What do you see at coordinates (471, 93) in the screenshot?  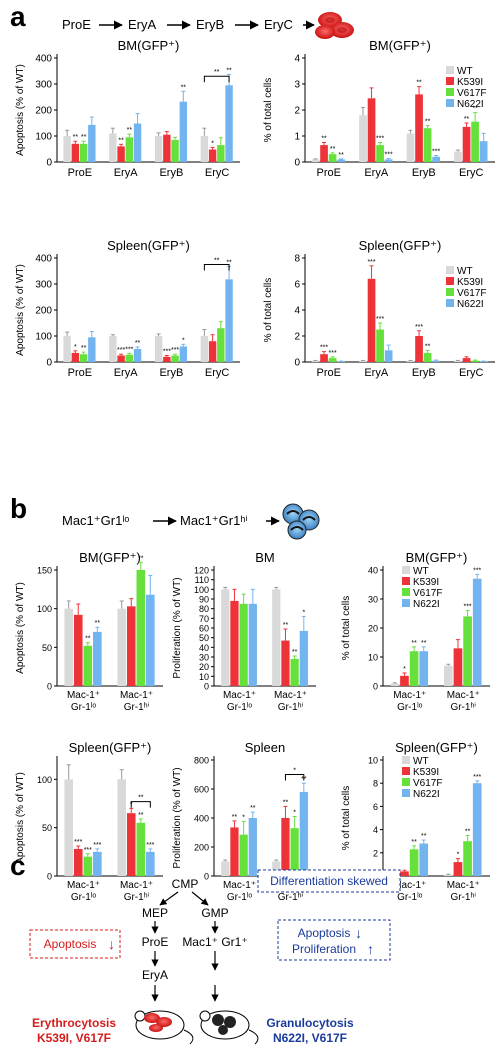 I see `legend-label: V617F` at bounding box center [471, 93].